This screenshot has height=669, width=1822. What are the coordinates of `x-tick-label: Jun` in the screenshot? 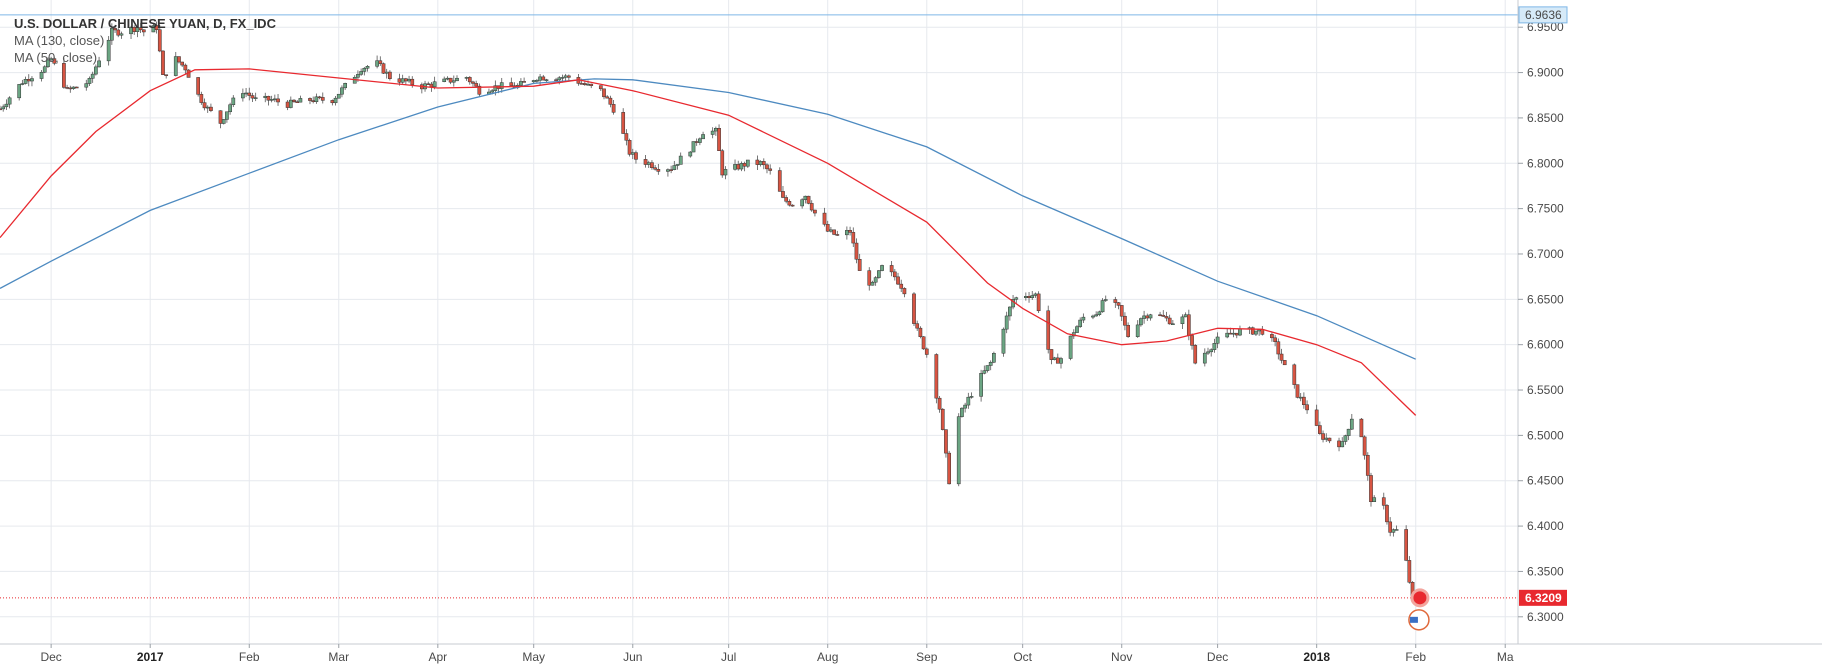 It's located at (632, 657).